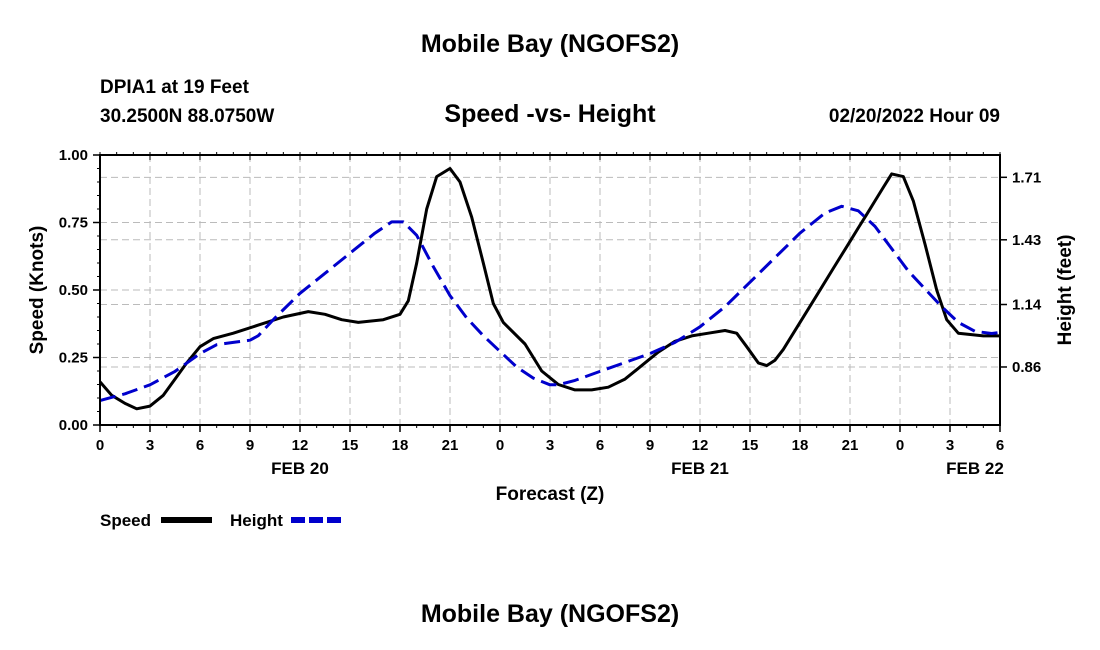  What do you see at coordinates (1065, 290) in the screenshot?
I see `y2-axis-label: Height (feet)` at bounding box center [1065, 290].